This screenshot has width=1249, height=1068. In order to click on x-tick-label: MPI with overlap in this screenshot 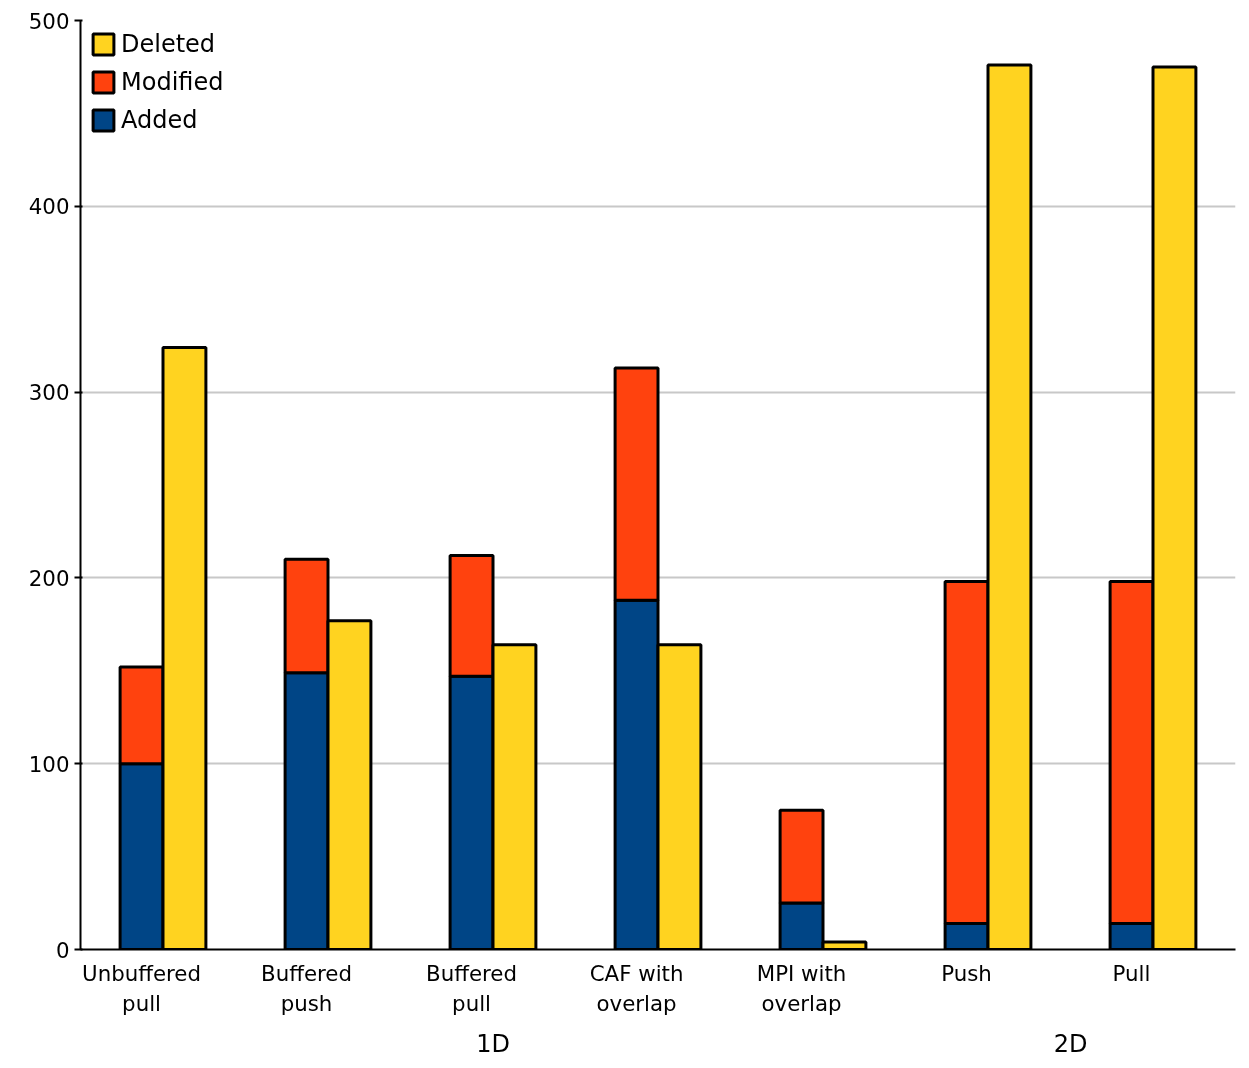, I will do `click(801, 988)`.